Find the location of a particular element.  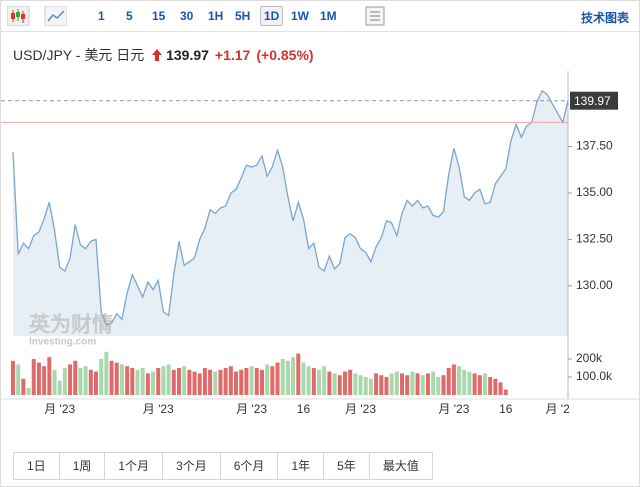

range-button: 1年 is located at coordinates (301, 466).